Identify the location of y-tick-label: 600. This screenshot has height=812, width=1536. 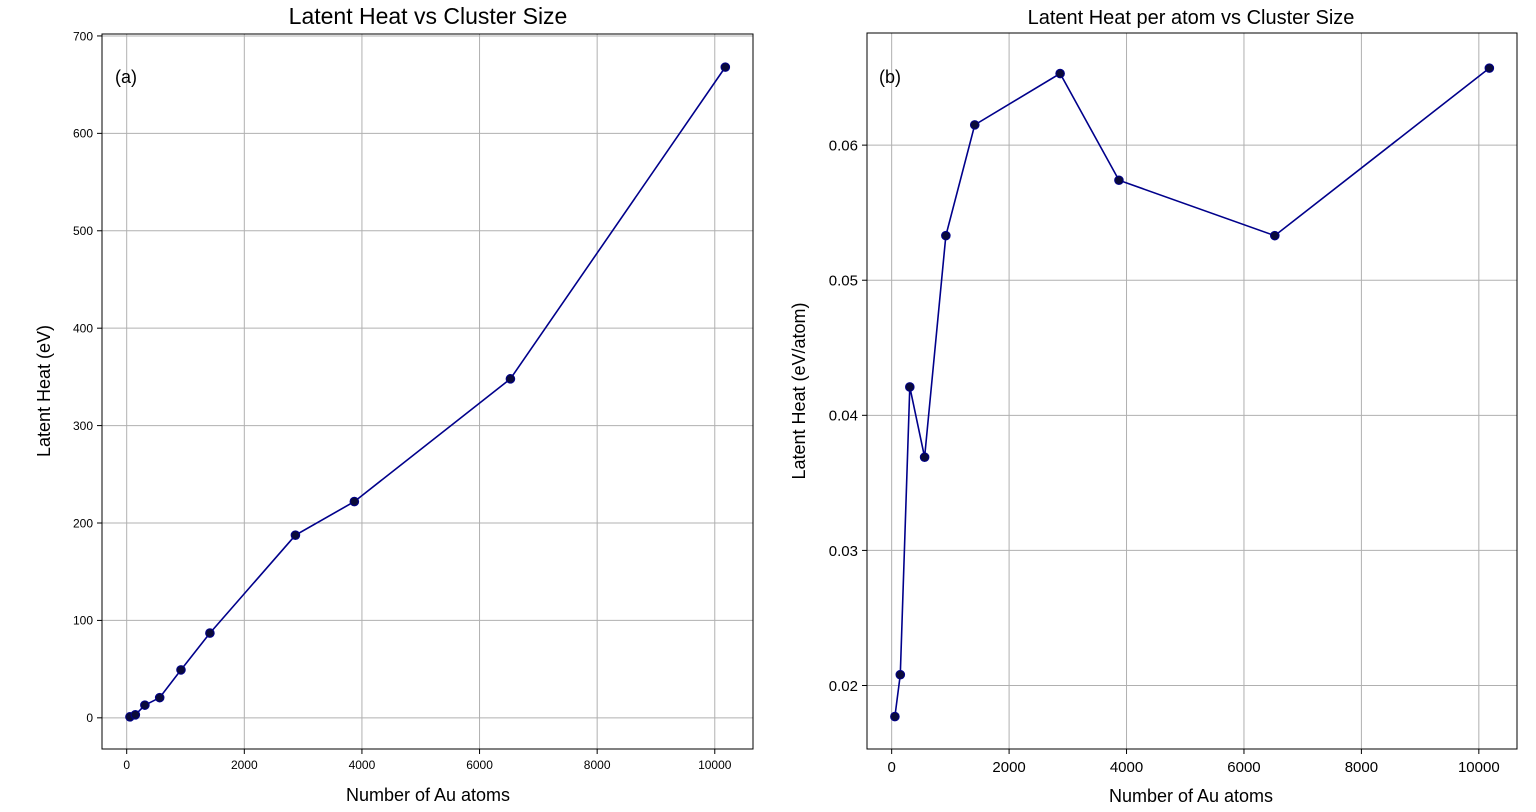
(83, 134).